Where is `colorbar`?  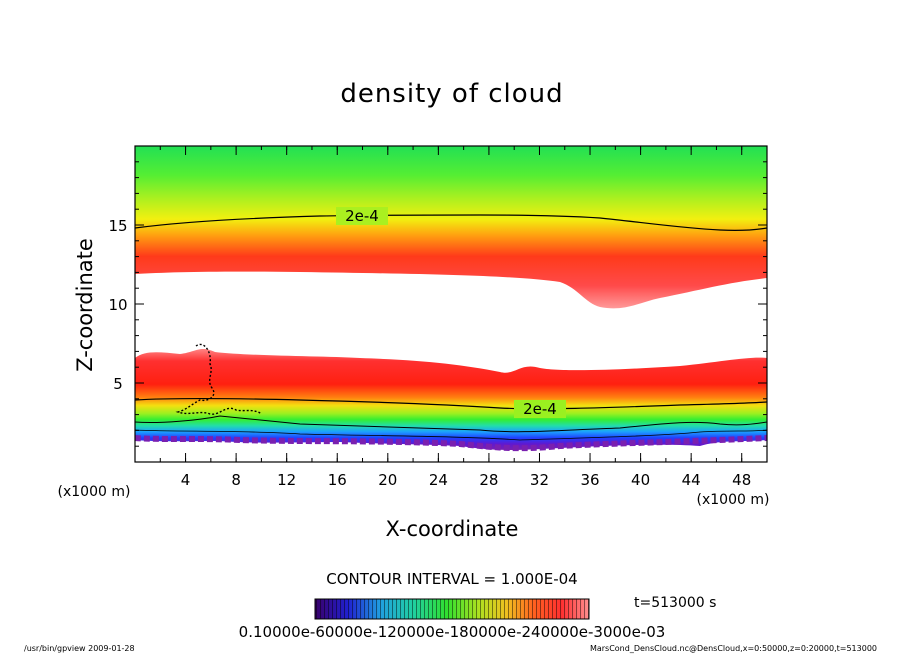
colorbar is located at coordinates (452, 609).